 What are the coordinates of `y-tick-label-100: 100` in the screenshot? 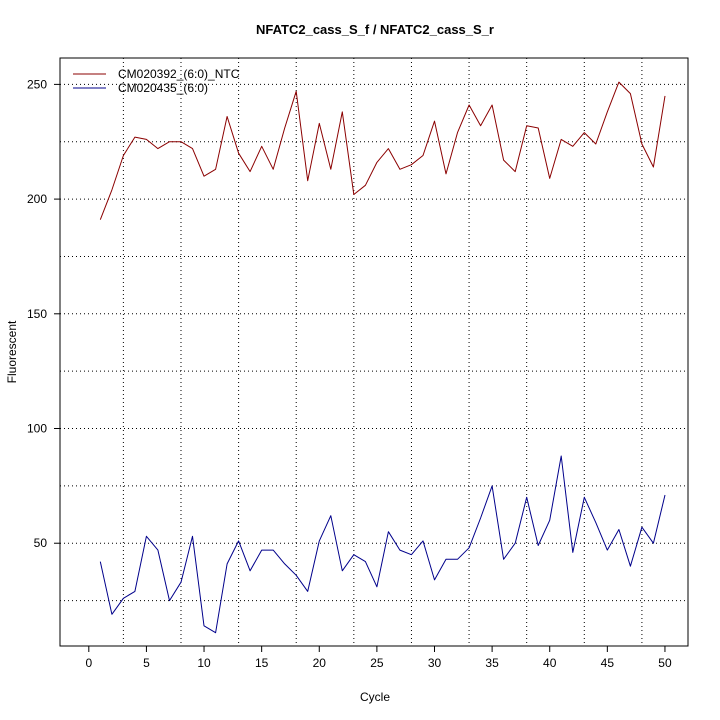 It's located at (37, 429).